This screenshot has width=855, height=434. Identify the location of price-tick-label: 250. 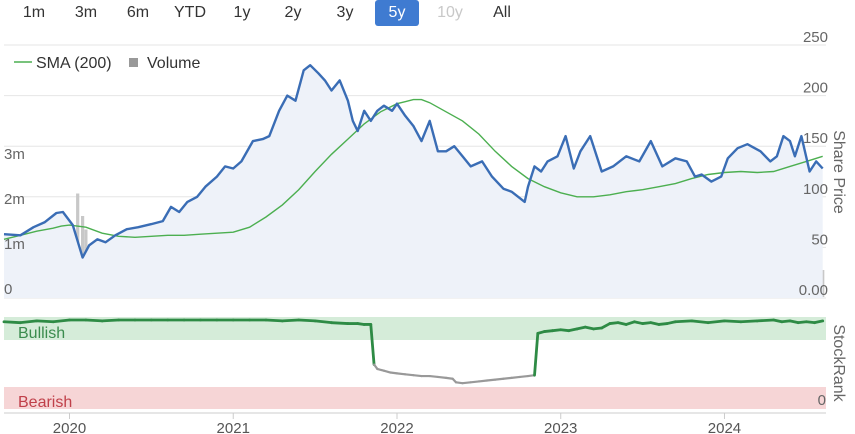
(815, 37).